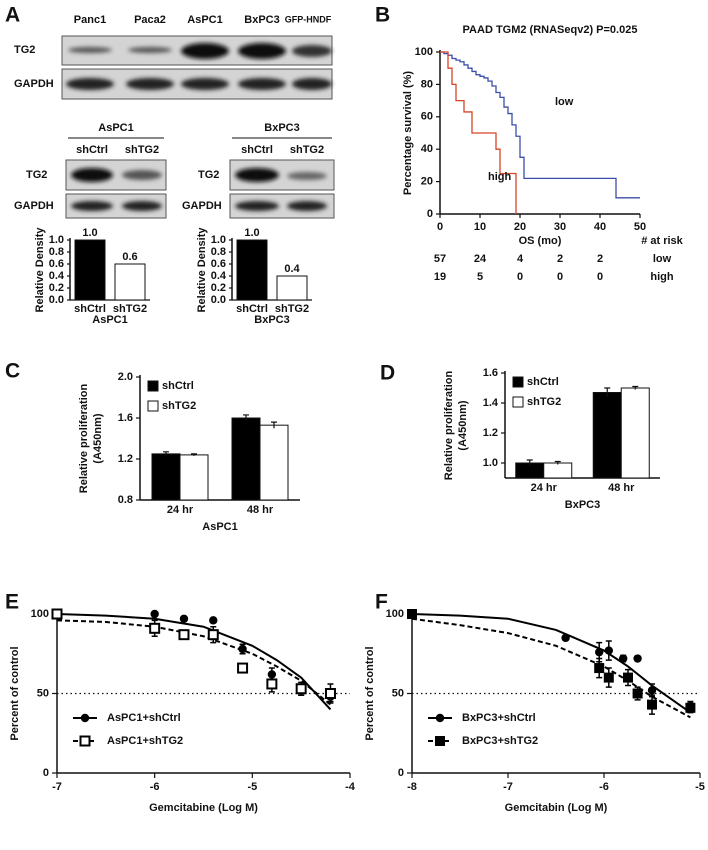 This screenshot has width=708, height=850. Describe the element at coordinates (202, 206) in the screenshot. I see `row-label: GAPDH` at that location.